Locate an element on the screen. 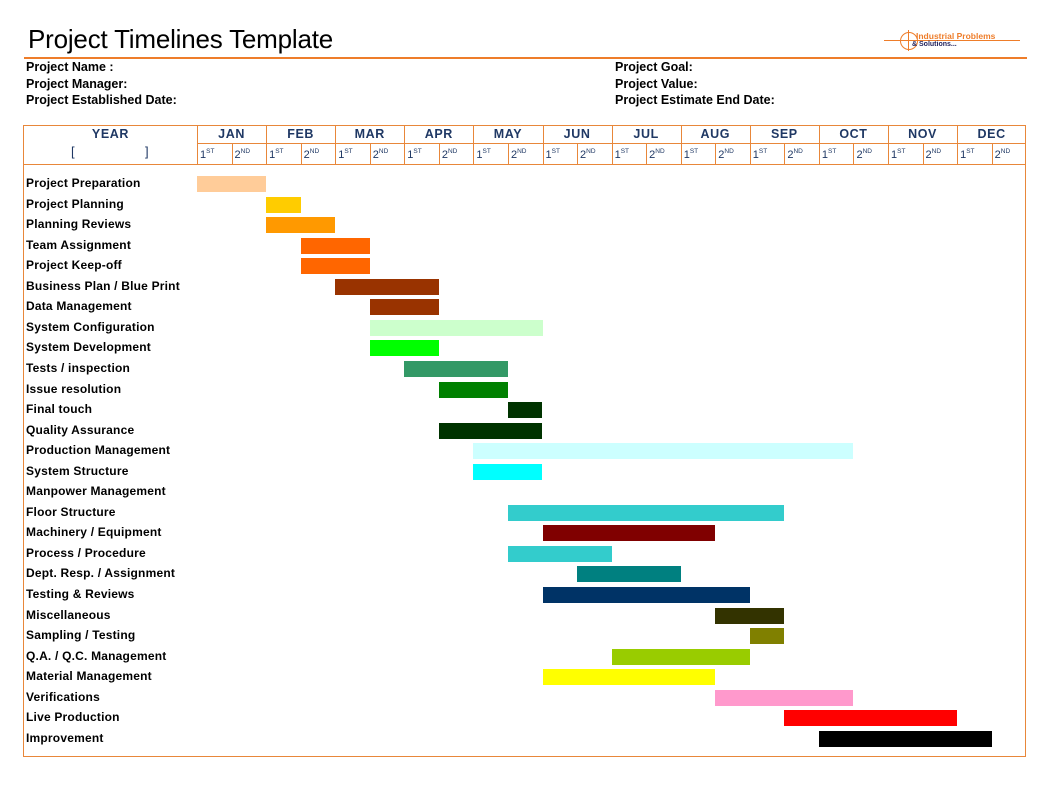  task-label: Live Production is located at coordinates (73, 717).